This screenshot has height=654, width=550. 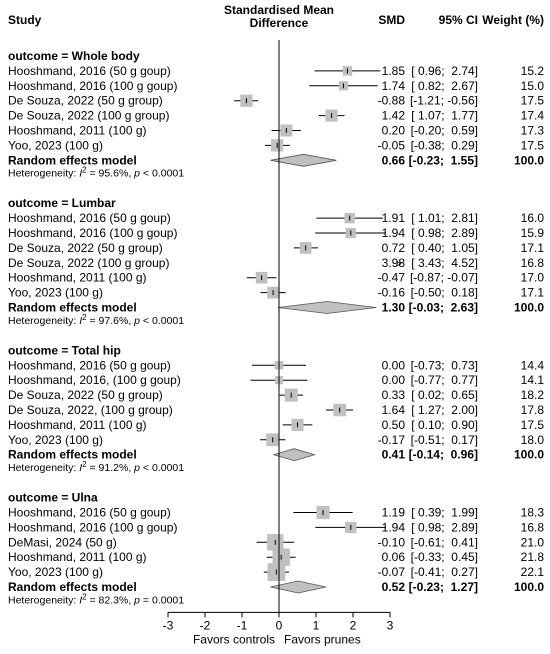 What do you see at coordinates (533, 557) in the screenshot?
I see `study-weight: 21.8` at bounding box center [533, 557].